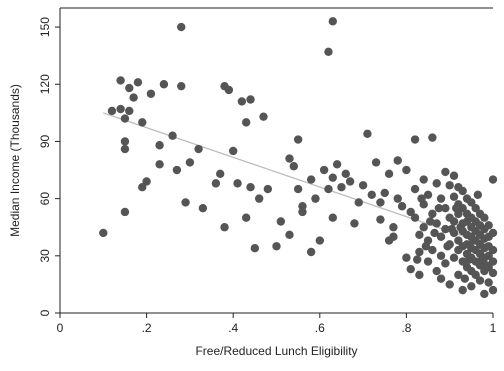  I want to click on x-tick-label: .4, so click(233, 328).